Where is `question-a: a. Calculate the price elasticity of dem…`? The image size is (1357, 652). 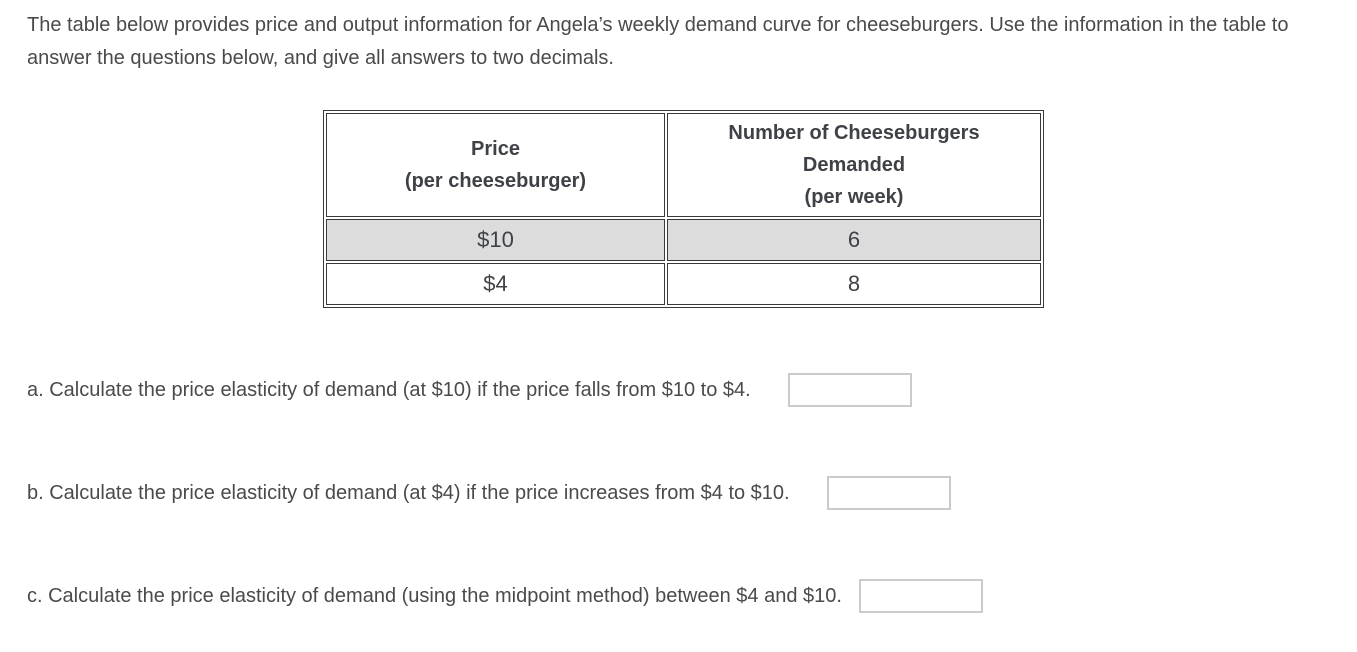 question-a: a. Calculate the price elasticity of dem… is located at coordinates (685, 390).